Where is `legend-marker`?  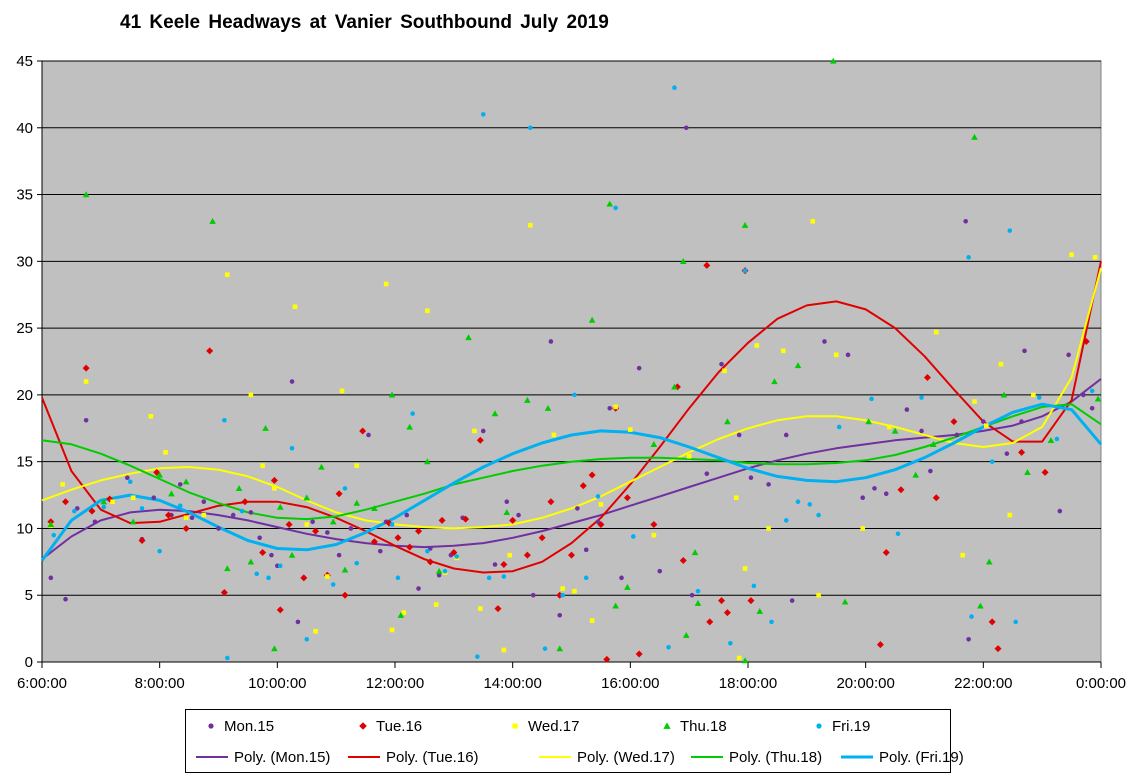
legend-marker is located at coordinates (819, 726).